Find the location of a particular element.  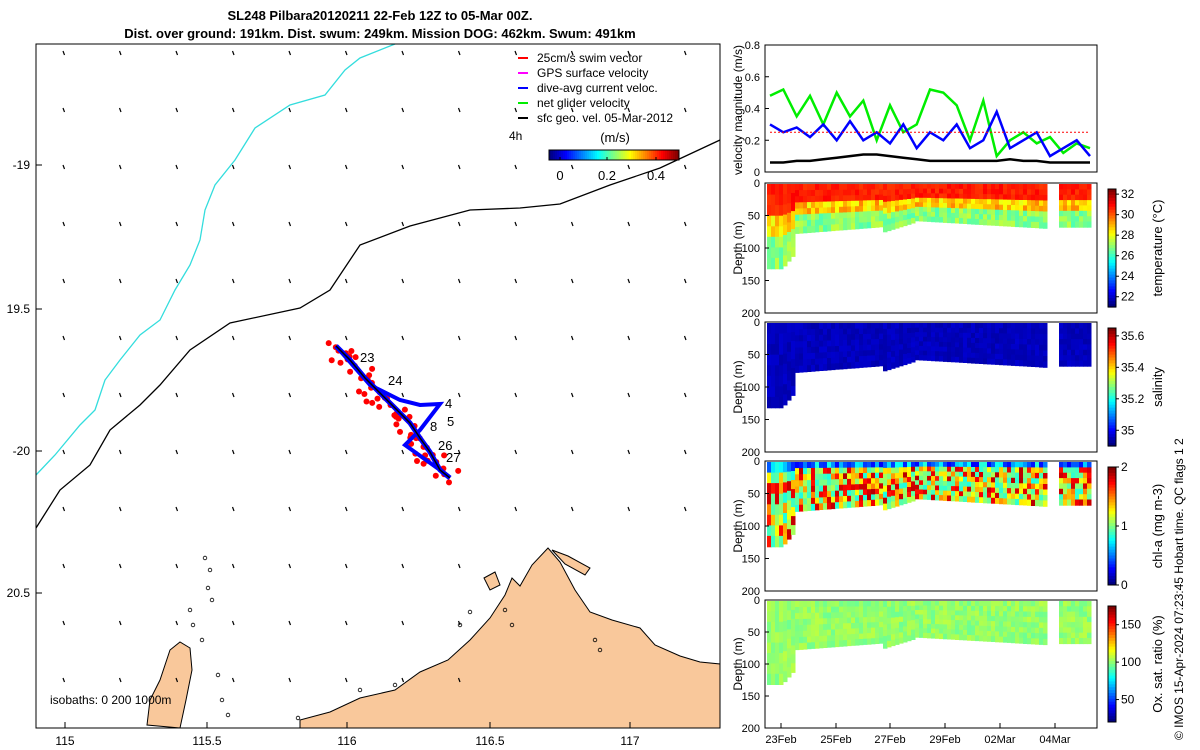

colorbar-tick-label: 35 is located at coordinates (1128, 430).